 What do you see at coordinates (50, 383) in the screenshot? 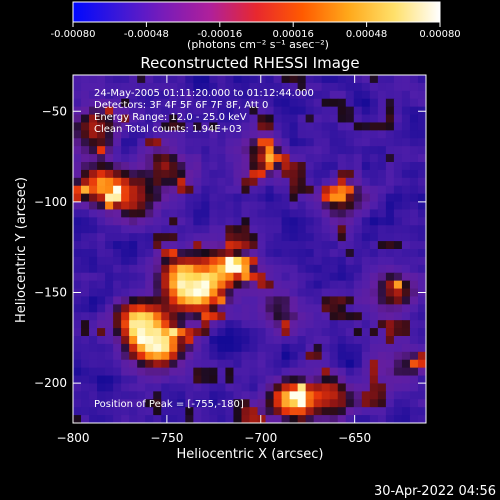
I see `y-tick-label: −200` at bounding box center [50, 383].